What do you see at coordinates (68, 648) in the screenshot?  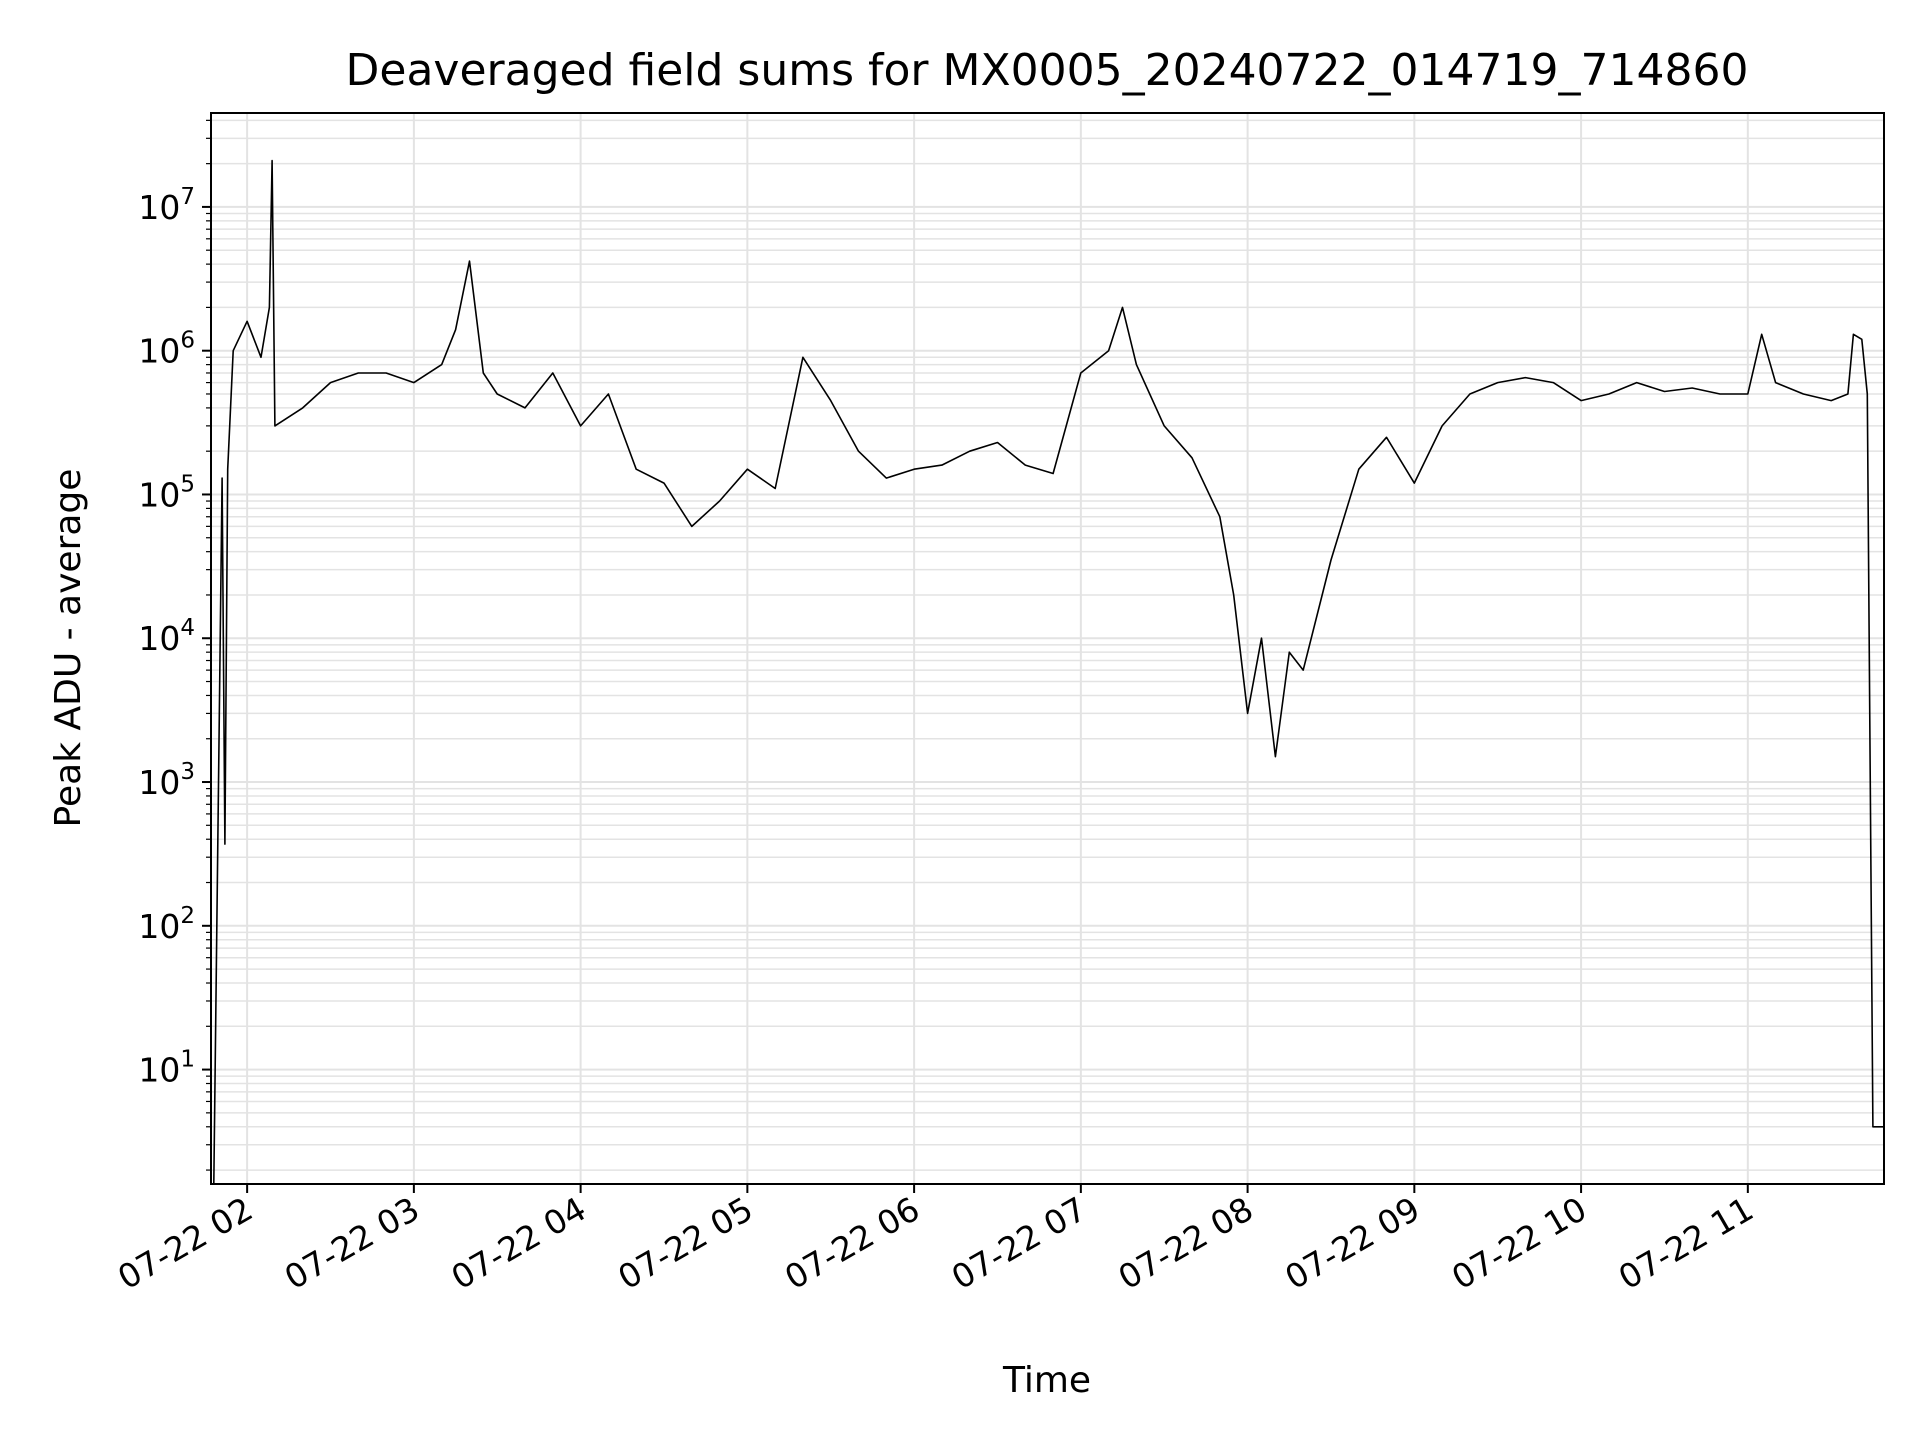 I see `y-axis-label: Peak ADU - average` at bounding box center [68, 648].